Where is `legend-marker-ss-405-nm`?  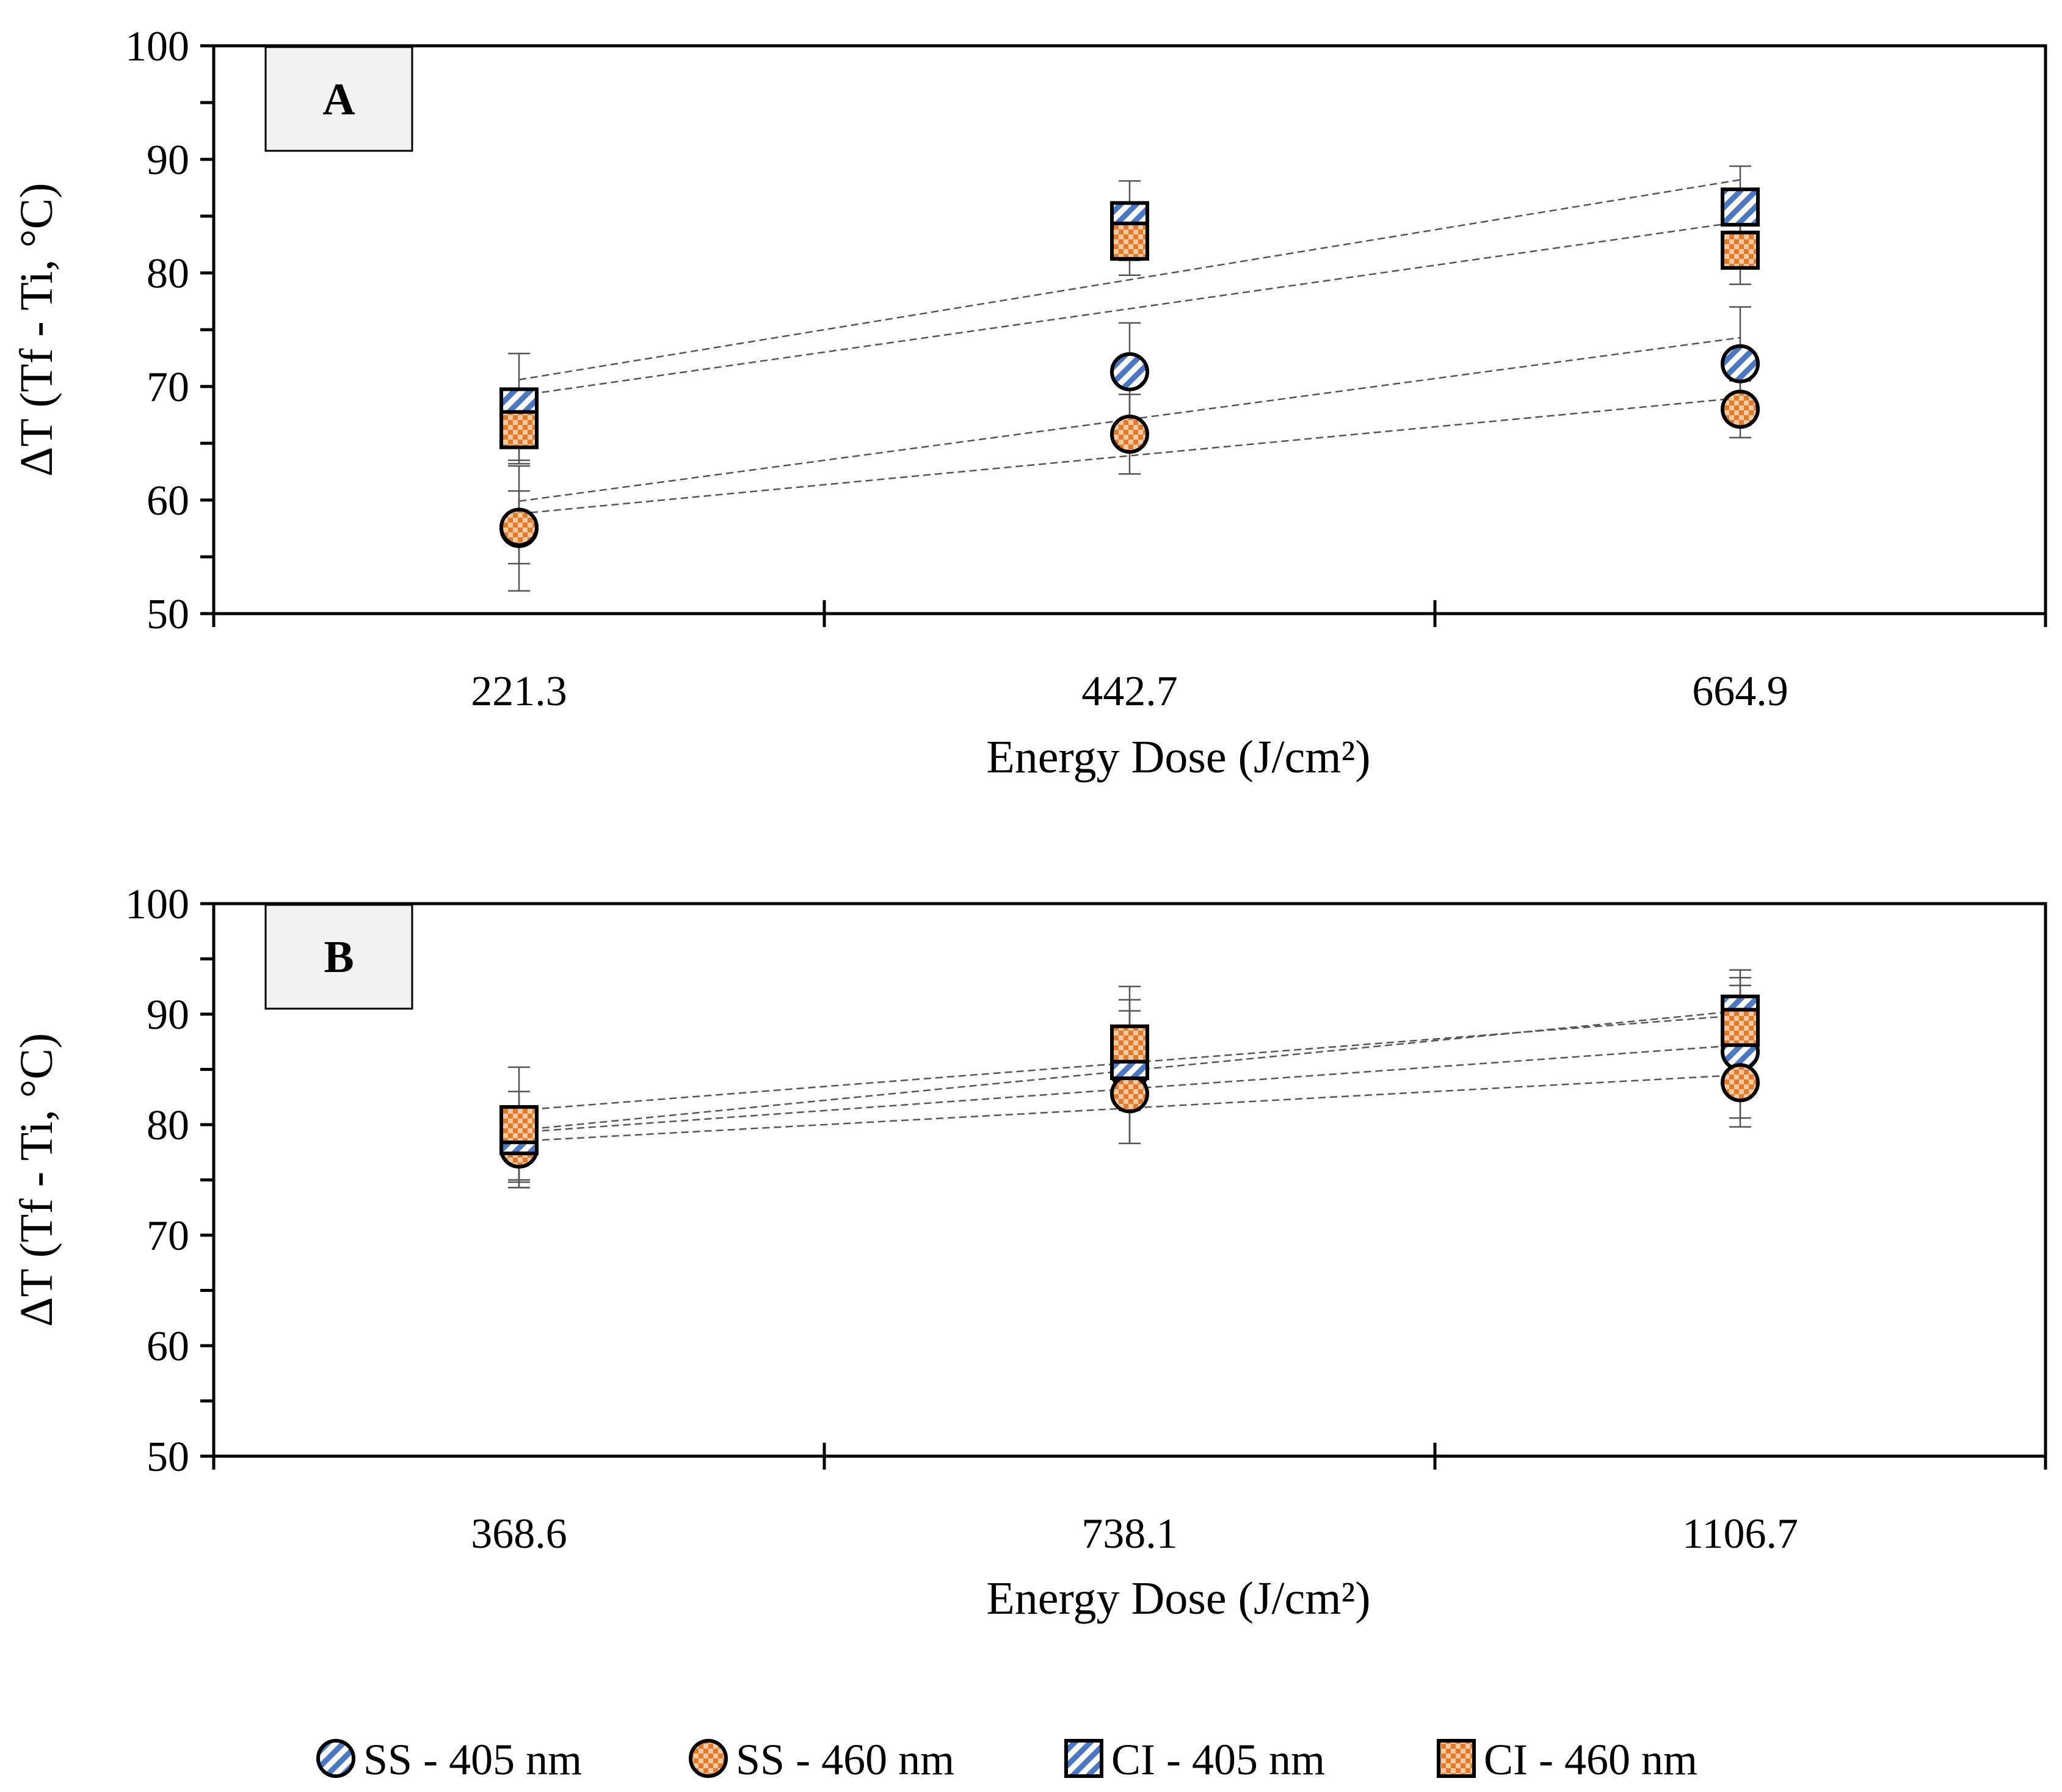 legend-marker-ss-405-nm is located at coordinates (335, 1758).